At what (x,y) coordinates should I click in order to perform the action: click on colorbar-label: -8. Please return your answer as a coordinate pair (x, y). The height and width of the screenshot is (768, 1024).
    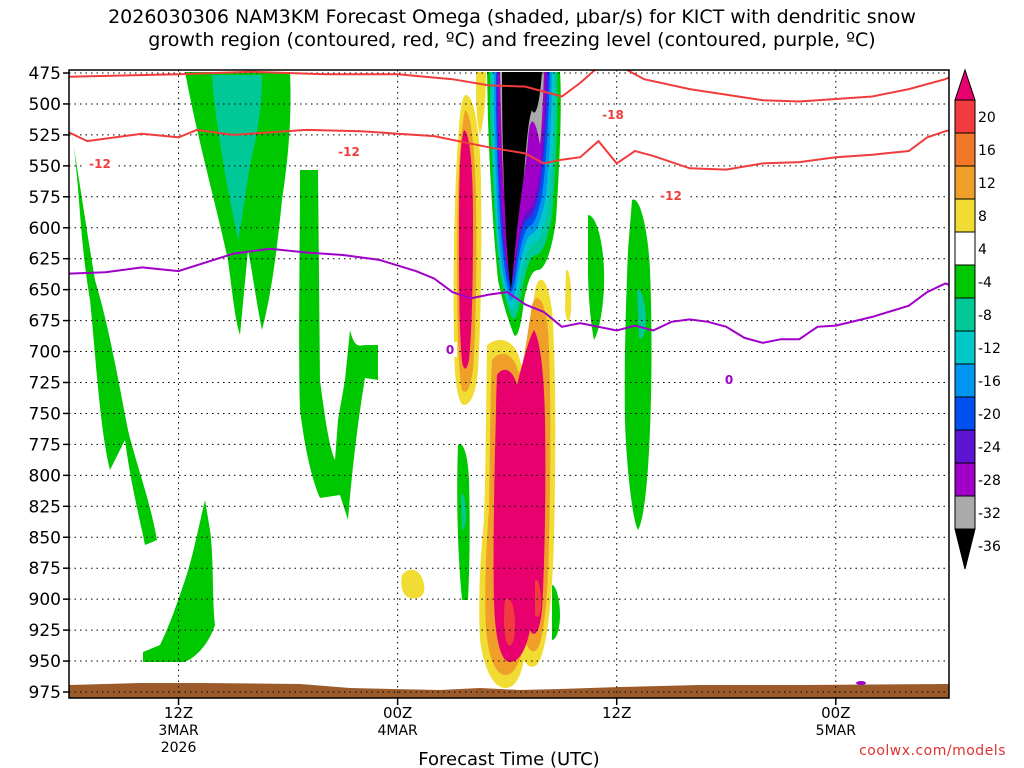
    Looking at the image, I should click on (985, 316).